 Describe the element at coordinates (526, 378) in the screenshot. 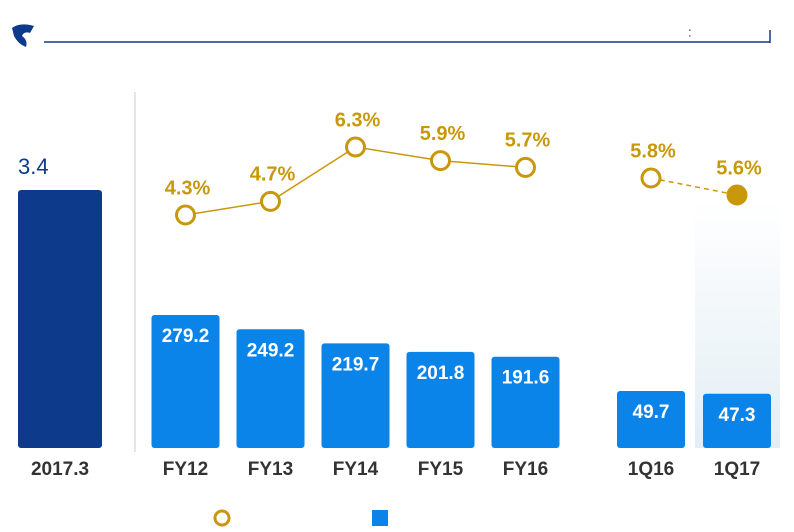

I see `bar-value-label: 191.6` at that location.